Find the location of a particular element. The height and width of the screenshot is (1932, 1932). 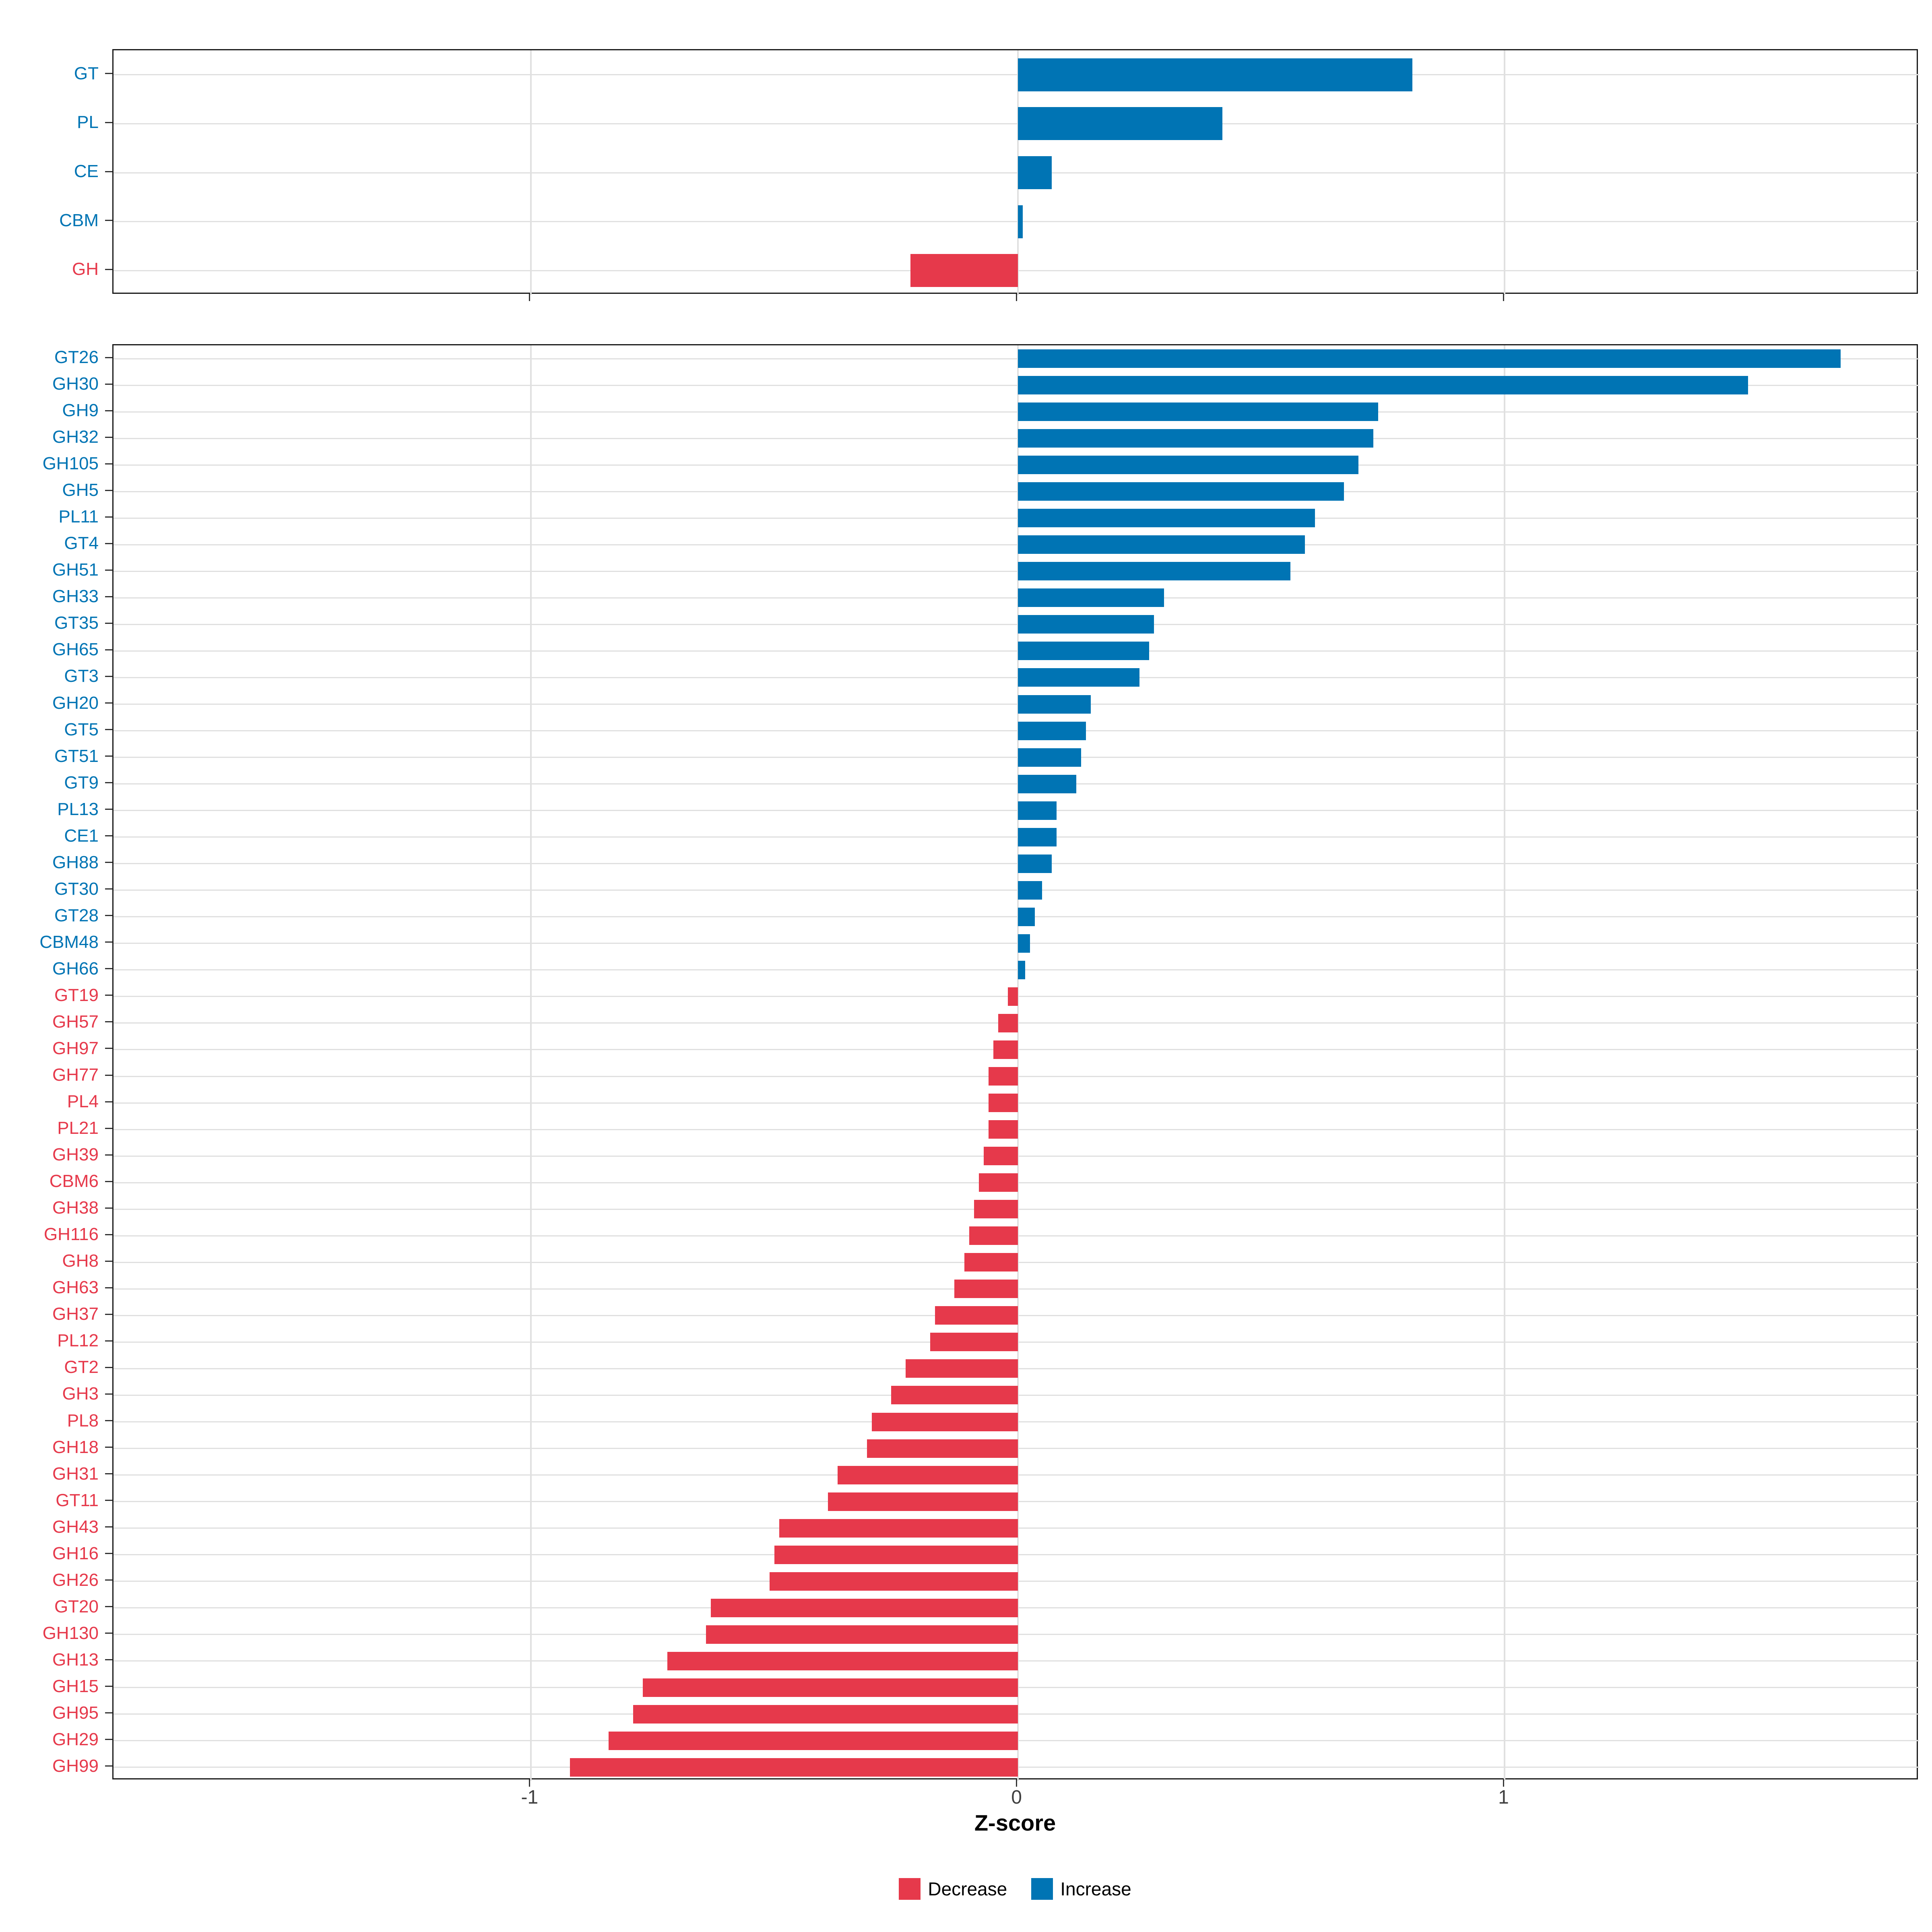

y-axis-label-PL4: PL4 is located at coordinates (83, 1102).